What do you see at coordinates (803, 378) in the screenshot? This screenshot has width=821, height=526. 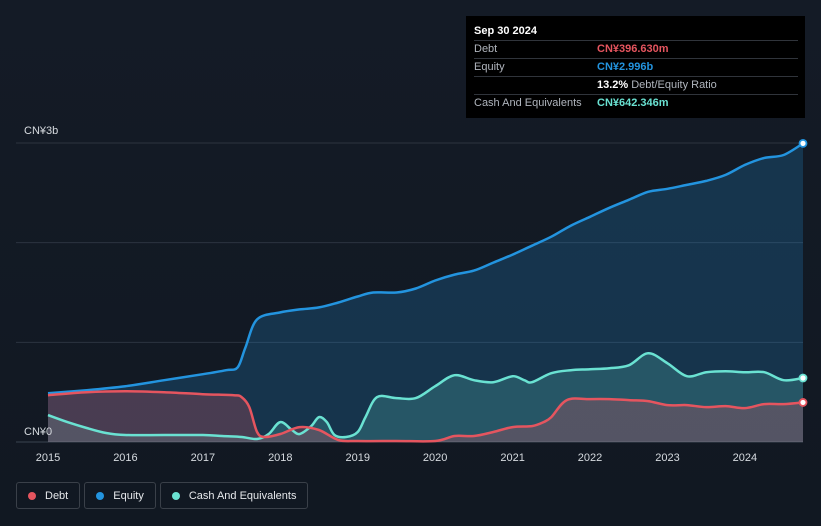 I see `cash-end-marker` at bounding box center [803, 378].